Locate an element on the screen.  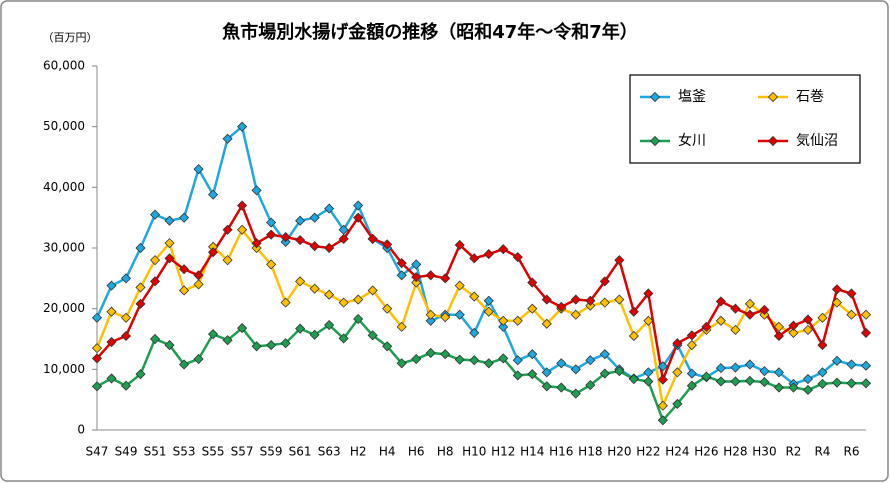
x-tick-label: H2 is located at coordinates (358, 452).